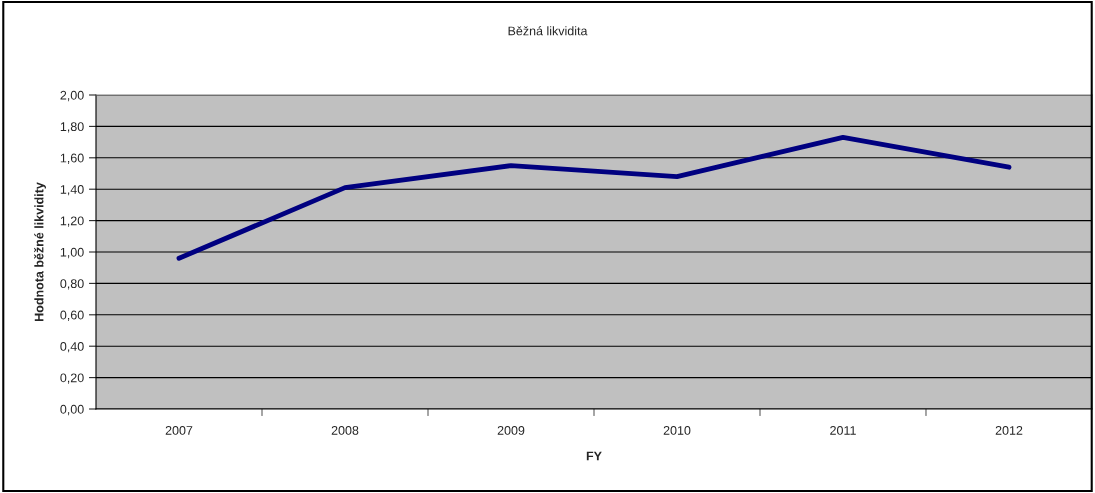 The width and height of the screenshot is (1095, 493). What do you see at coordinates (72, 378) in the screenshot?
I see `y-tick-label: 0,20` at bounding box center [72, 378].